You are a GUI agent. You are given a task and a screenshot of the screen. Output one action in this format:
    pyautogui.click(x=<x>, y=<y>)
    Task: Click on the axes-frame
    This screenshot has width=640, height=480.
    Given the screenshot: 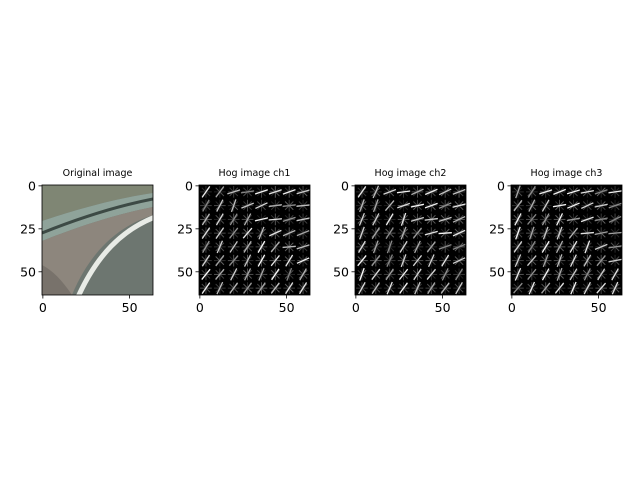 What is the action you would take?
    pyautogui.click(x=254, y=240)
    